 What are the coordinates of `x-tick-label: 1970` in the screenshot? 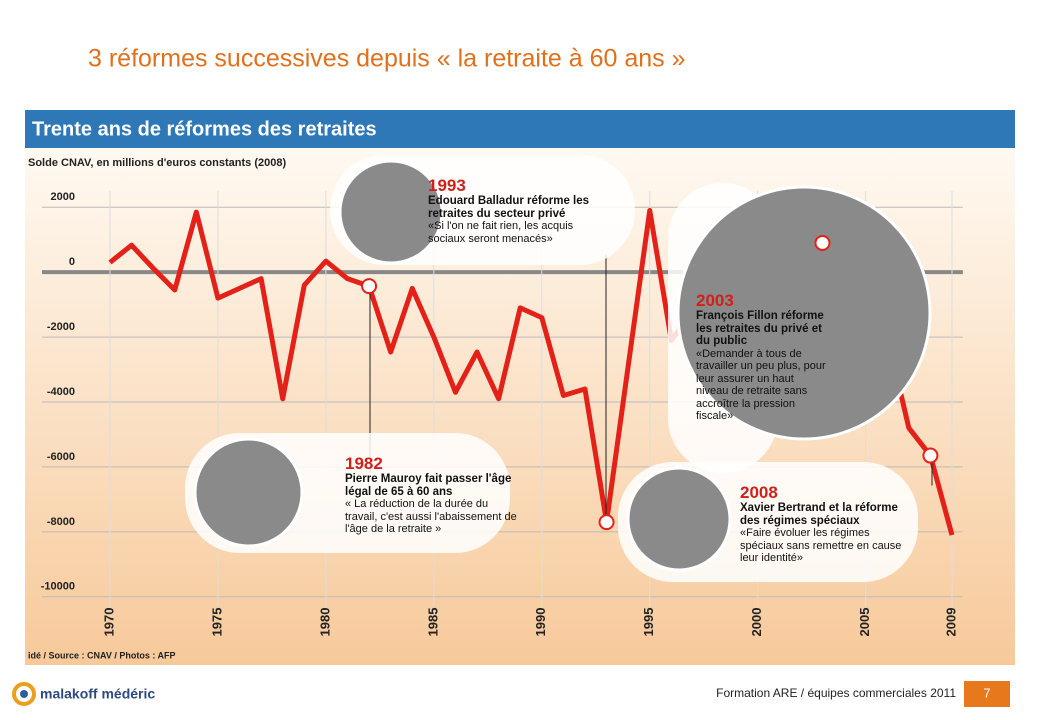 It's located at (108, 622).